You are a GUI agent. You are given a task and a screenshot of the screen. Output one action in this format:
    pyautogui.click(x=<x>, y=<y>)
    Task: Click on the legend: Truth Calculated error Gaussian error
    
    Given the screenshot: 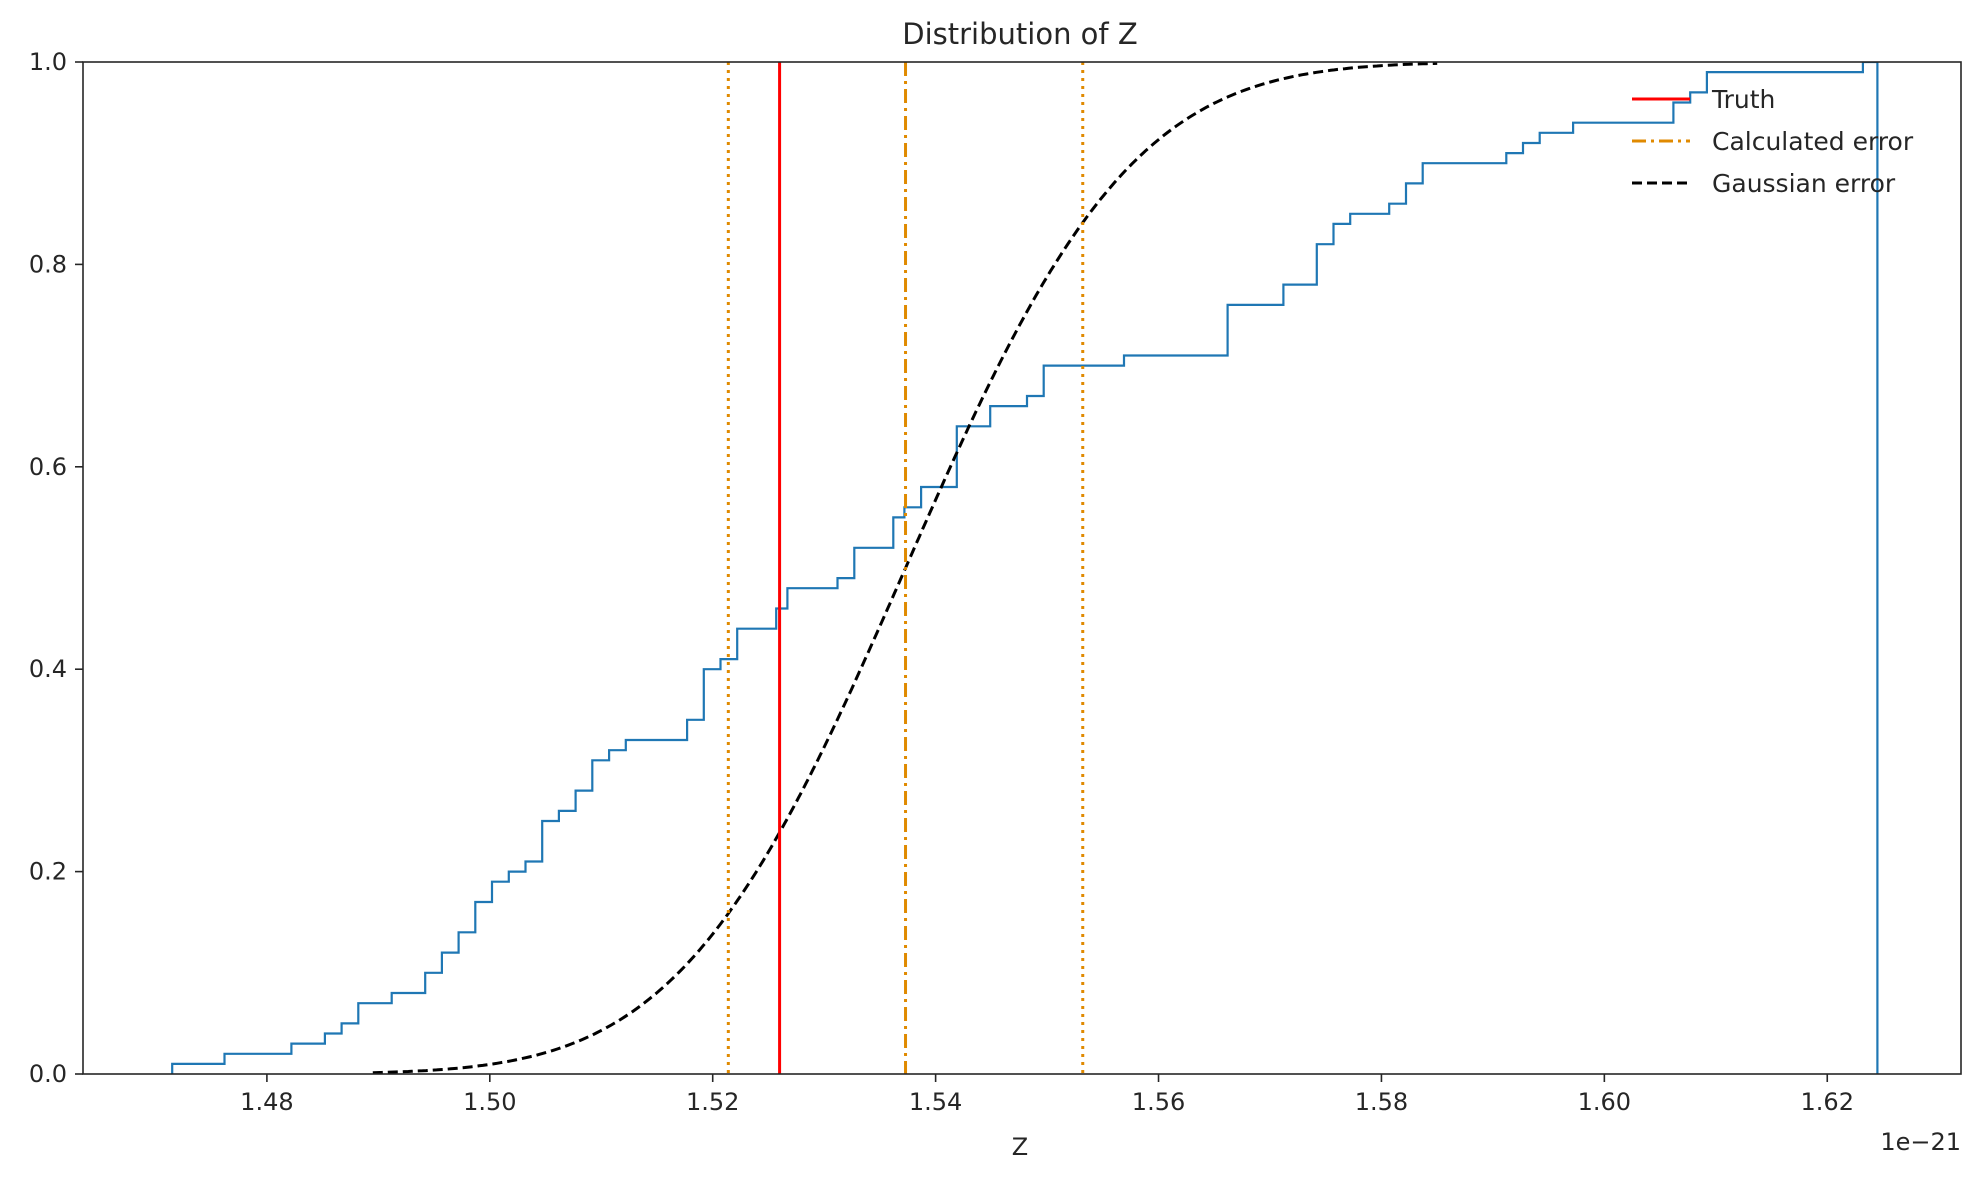 What is the action you would take?
    pyautogui.click(x=1773, y=141)
    